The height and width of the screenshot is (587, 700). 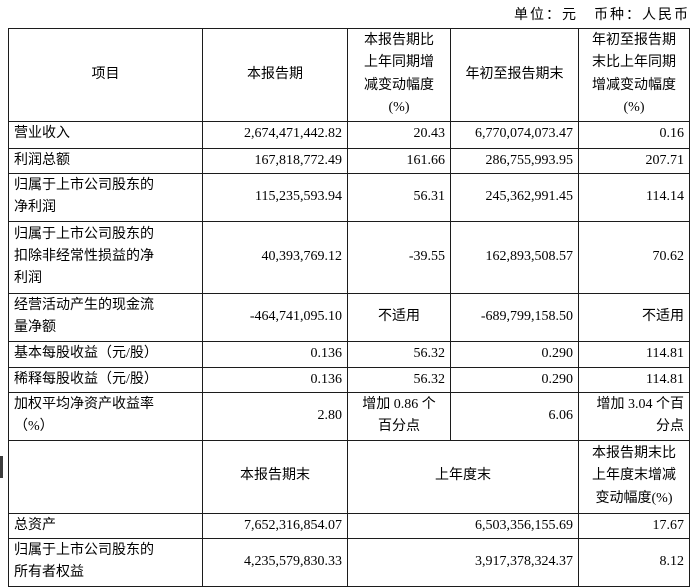 What do you see at coordinates (463, 526) in the screenshot?
I see `total-assets-end-of-prior-year: 6,503,356,155.69` at bounding box center [463, 526].